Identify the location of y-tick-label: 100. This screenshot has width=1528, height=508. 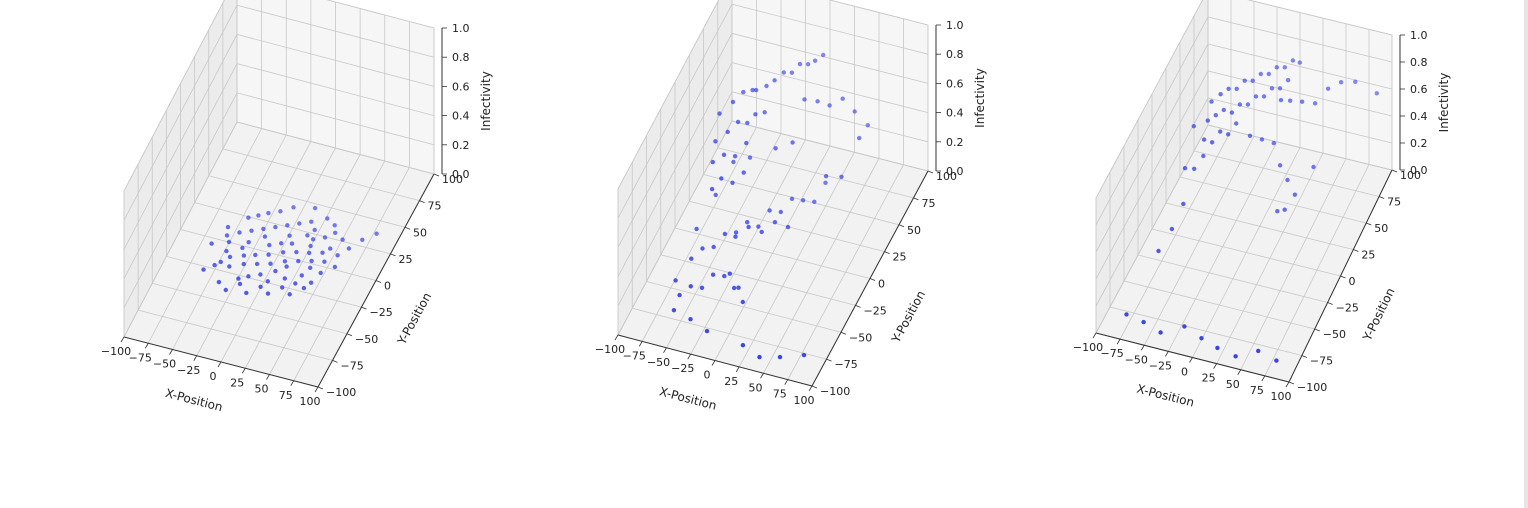
(452, 179).